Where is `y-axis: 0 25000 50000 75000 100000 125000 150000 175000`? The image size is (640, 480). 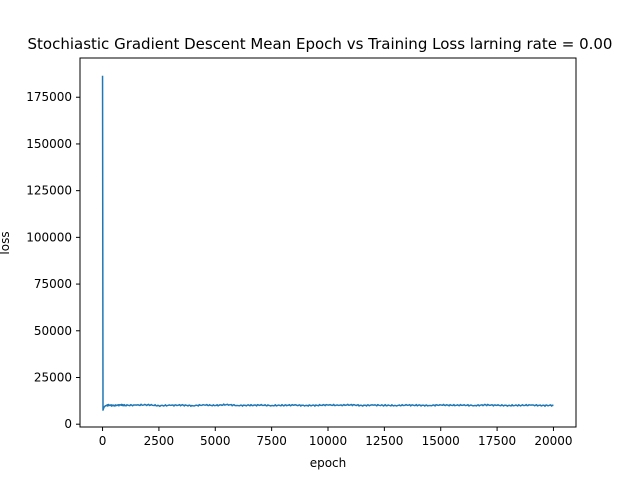
y-axis: 0 25000 50000 75000 100000 125000 150000 175000 is located at coordinates (53, 260).